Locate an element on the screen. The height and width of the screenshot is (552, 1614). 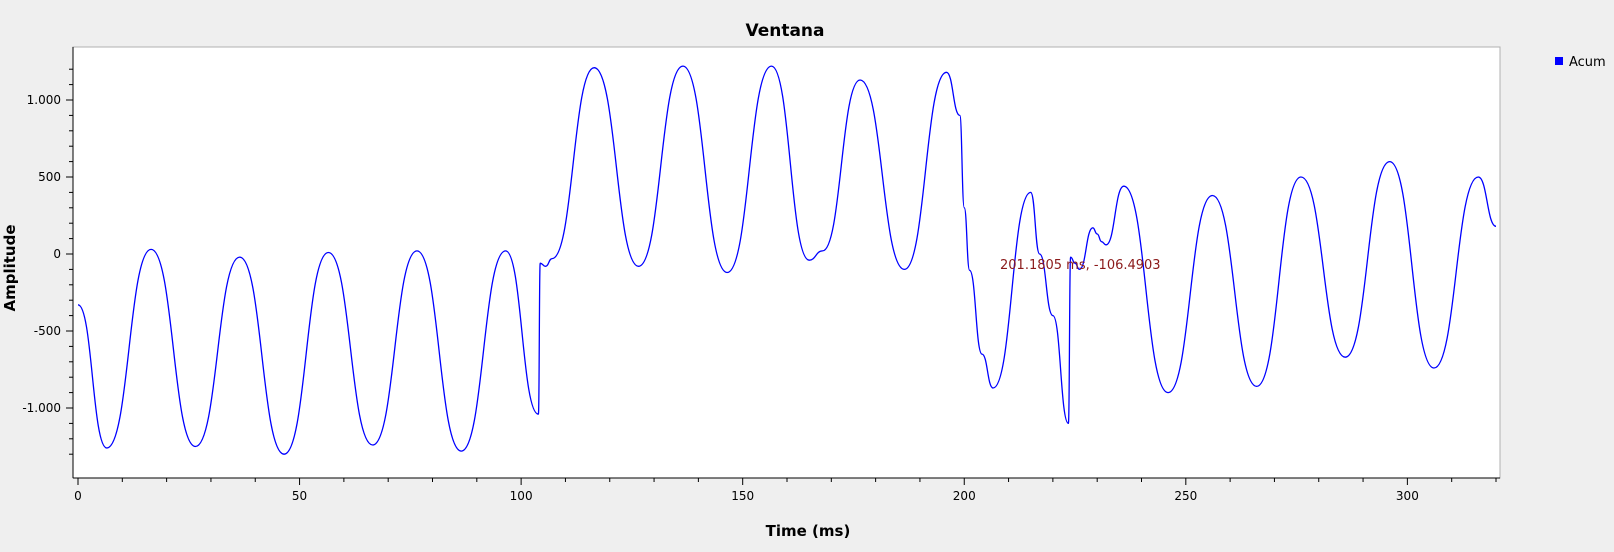
x-tick-label: 300 is located at coordinates (1407, 496).